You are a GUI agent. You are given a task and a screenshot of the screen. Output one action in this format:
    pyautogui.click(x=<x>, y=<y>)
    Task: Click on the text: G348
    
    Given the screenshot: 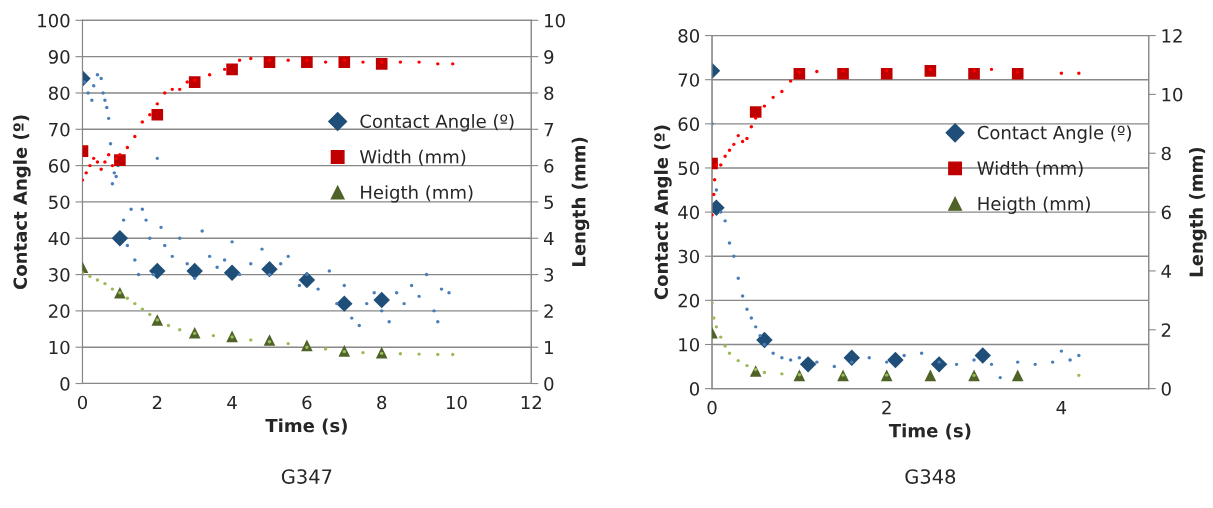 What is the action you would take?
    pyautogui.click(x=930, y=476)
    